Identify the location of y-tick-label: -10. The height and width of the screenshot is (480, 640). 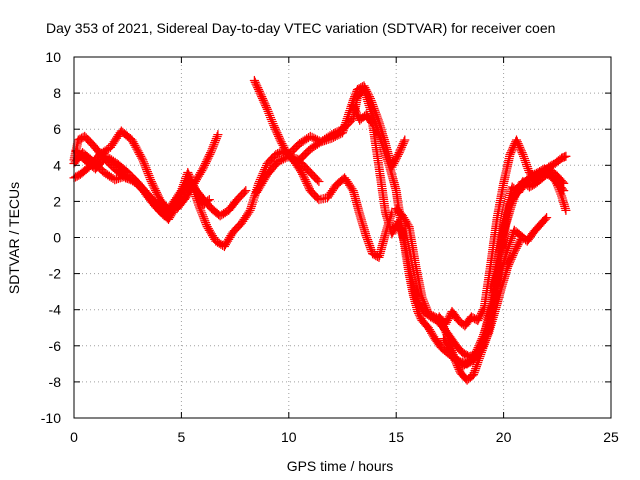
(51, 418).